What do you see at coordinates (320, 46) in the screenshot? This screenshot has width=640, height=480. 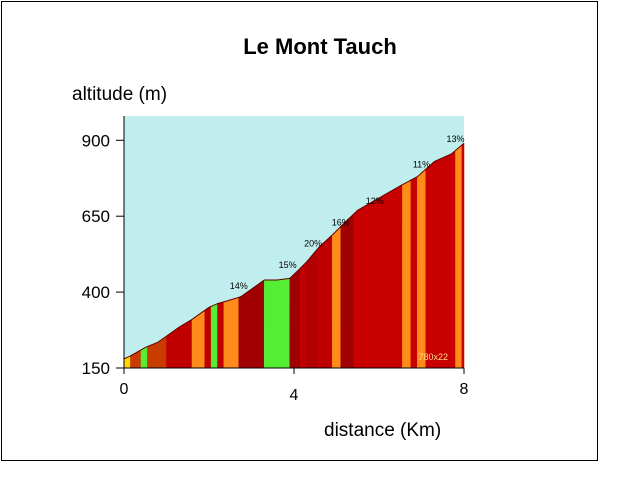 I see `chart-title: Le Mont Tauch` at bounding box center [320, 46].